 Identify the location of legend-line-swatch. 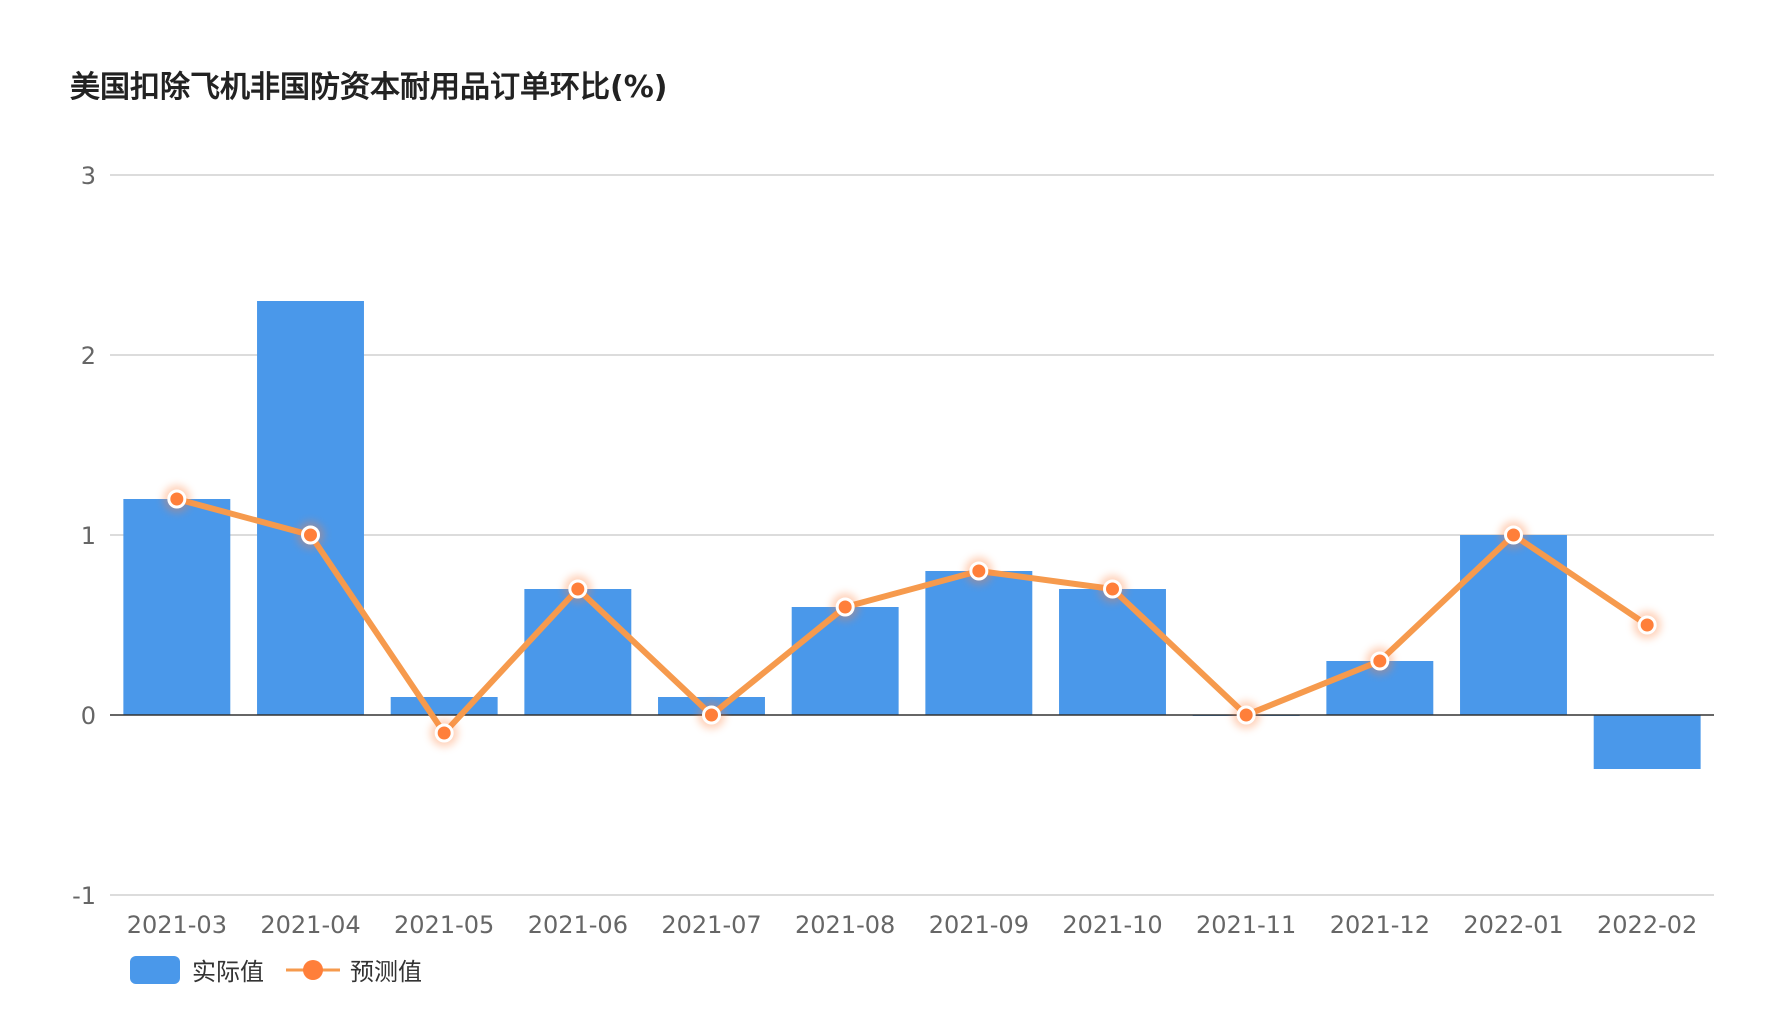
(313, 969).